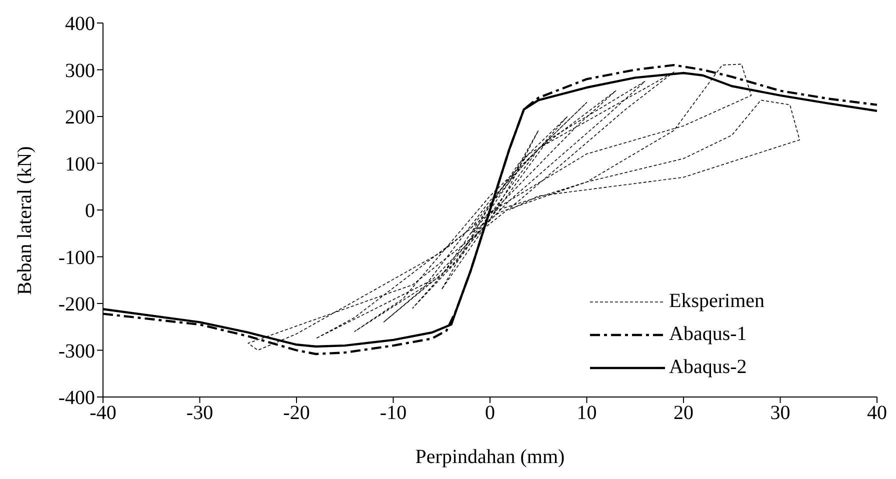 The width and height of the screenshot is (896, 479). I want to click on x-tick-label: 10, so click(586, 413).